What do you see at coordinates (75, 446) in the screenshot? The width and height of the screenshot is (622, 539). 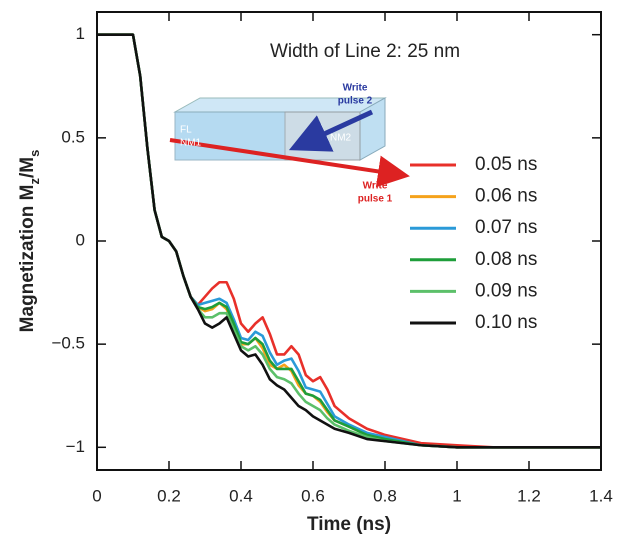 I see `y-tick-label: −1` at bounding box center [75, 446].